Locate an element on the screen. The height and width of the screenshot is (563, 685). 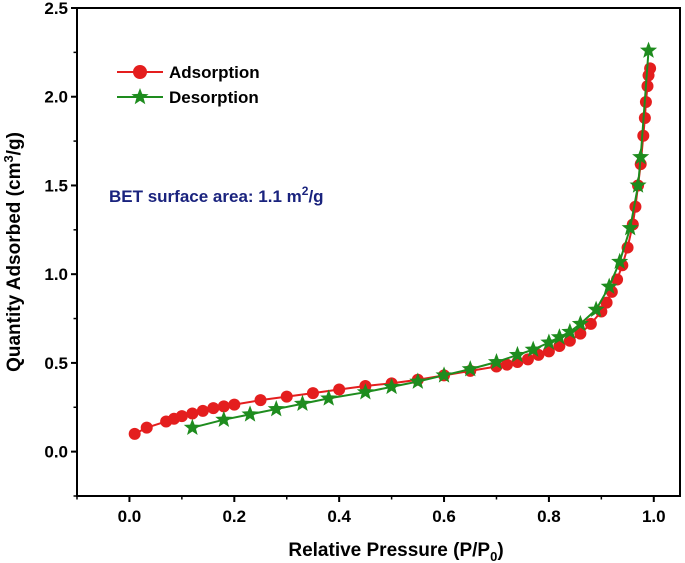
y-axis-title: Quantity Adsorbed (cm3/g) is located at coordinates (13, 252).